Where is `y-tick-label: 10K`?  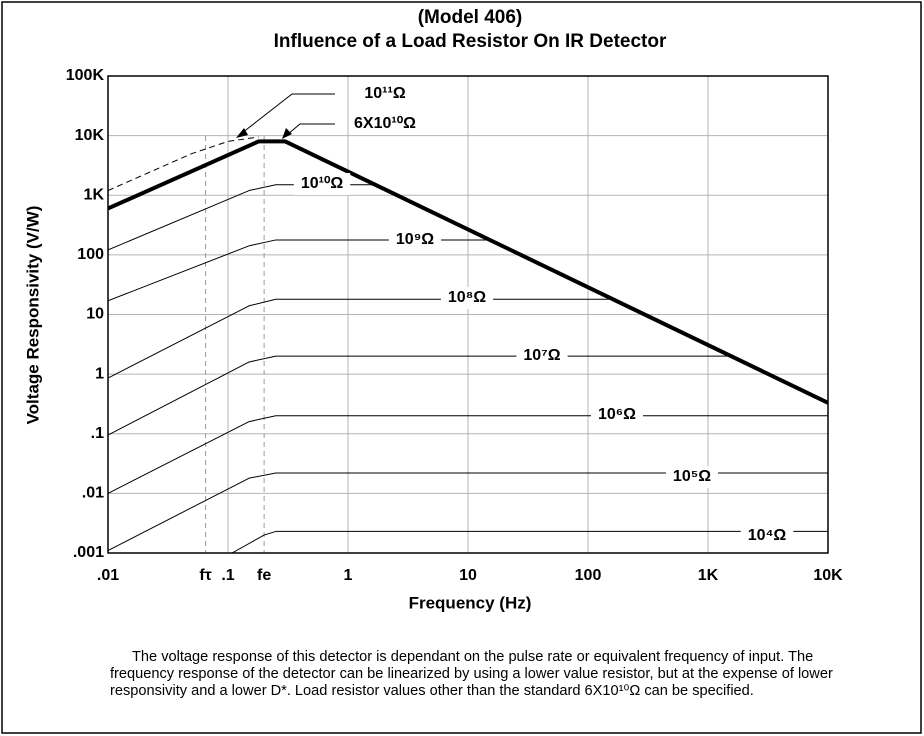
y-tick-label: 10K is located at coordinates (90, 135).